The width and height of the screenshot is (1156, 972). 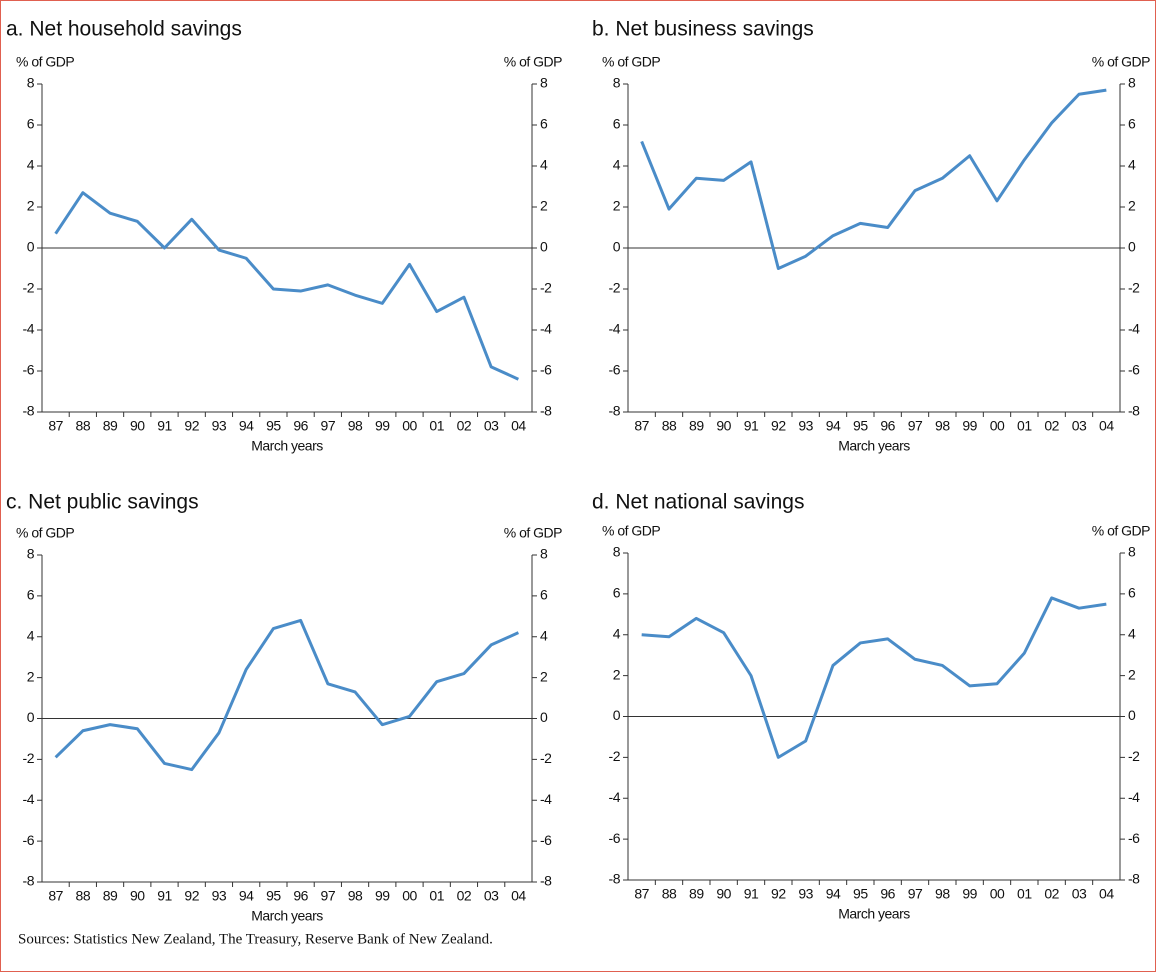 I want to click on chart-title: d. Net national savings, so click(x=698, y=502).